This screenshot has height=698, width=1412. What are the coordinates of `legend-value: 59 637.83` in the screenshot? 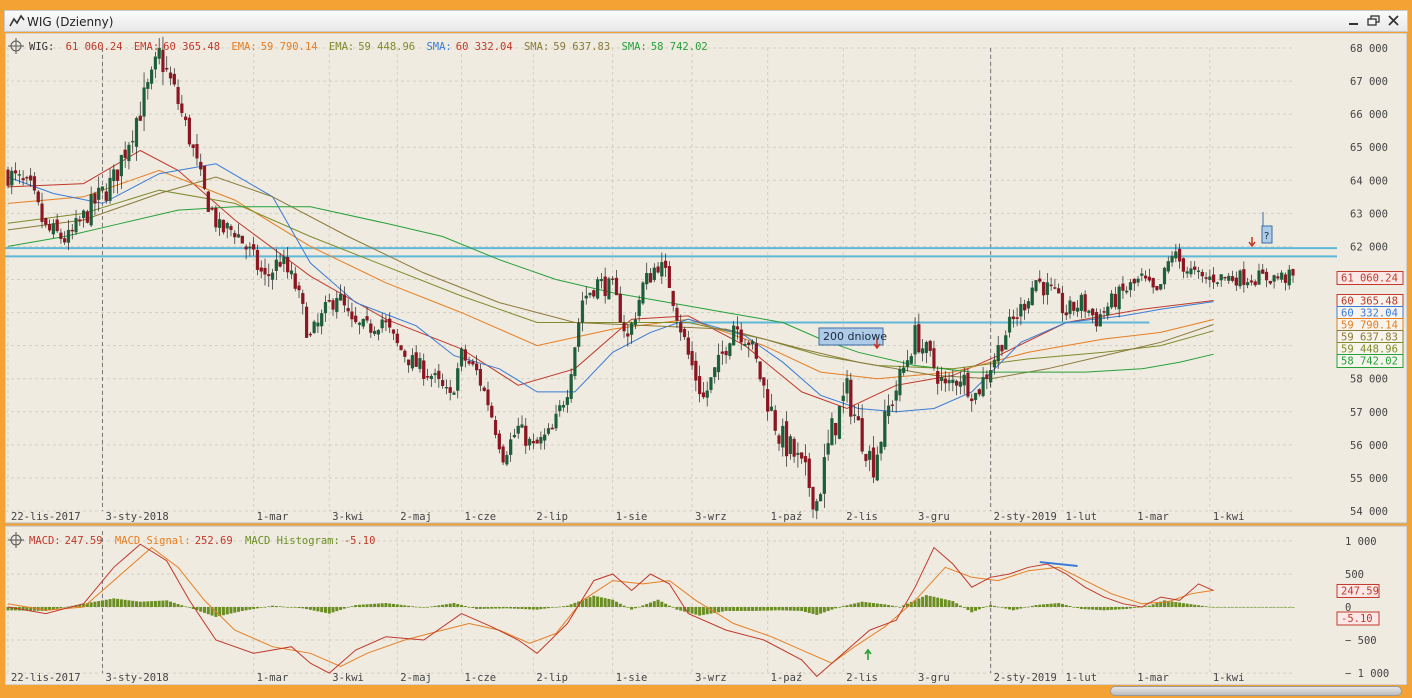 It's located at (581, 47).